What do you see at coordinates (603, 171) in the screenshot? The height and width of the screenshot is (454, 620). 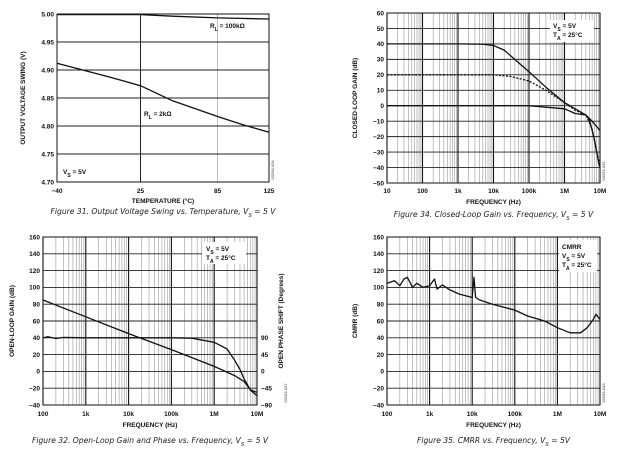 I see `figure-code: 03294-035` at bounding box center [603, 171].